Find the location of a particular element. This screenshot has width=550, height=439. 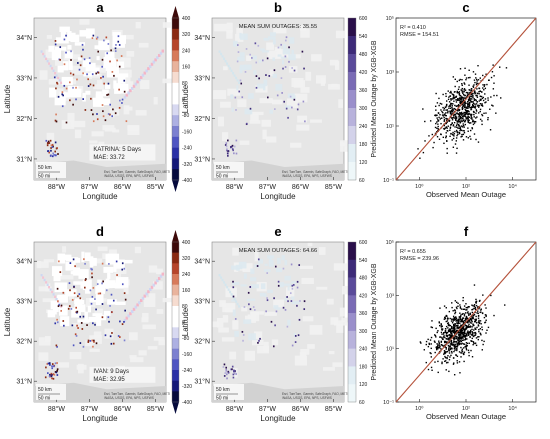

lat-tick-label: 34°N is located at coordinates (24, 38).